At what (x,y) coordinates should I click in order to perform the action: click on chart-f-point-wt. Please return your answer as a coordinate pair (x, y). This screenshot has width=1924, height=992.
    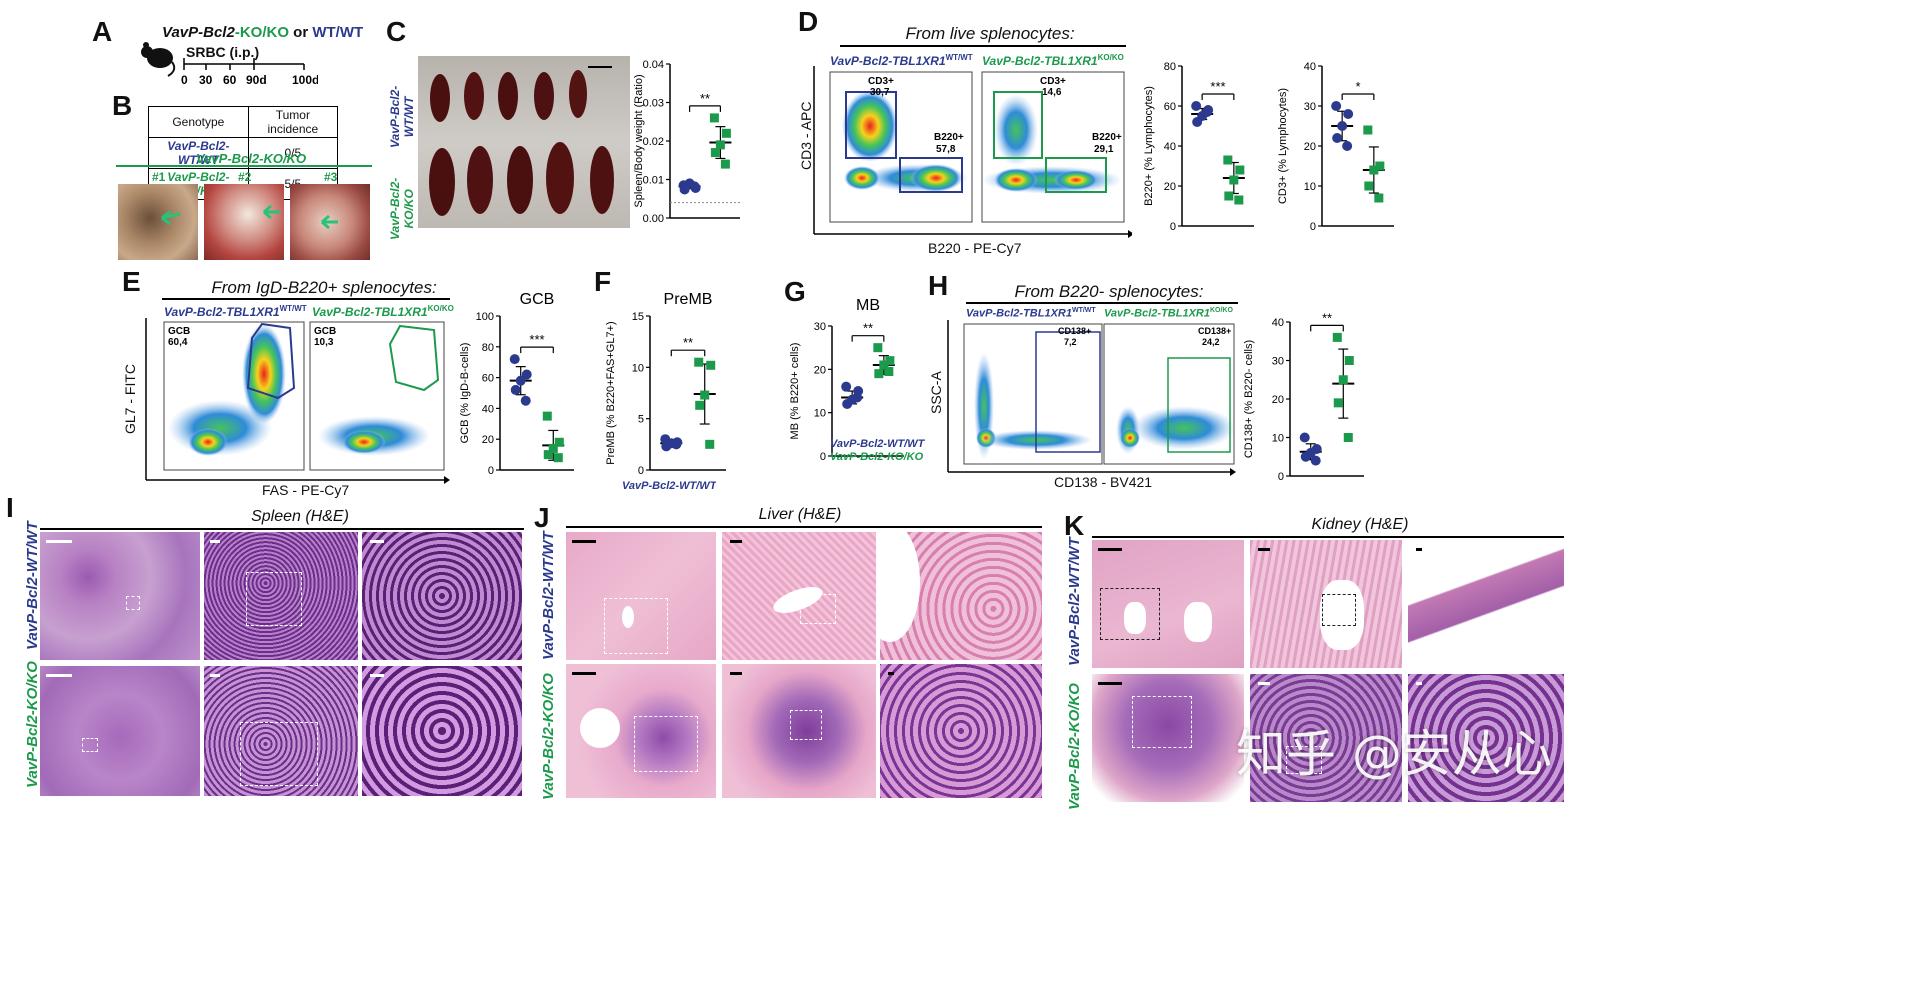
    Looking at the image, I should click on (676, 444).